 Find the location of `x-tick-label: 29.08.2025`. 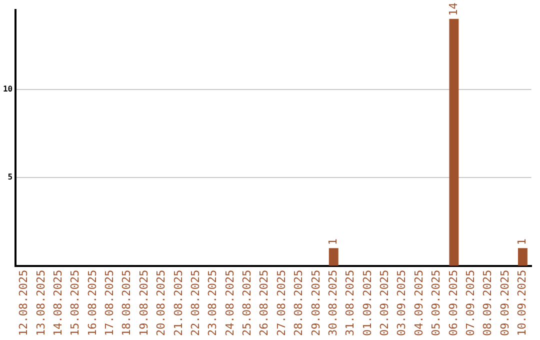

x-tick-label: 29.08.2025 is located at coordinates (315, 303).